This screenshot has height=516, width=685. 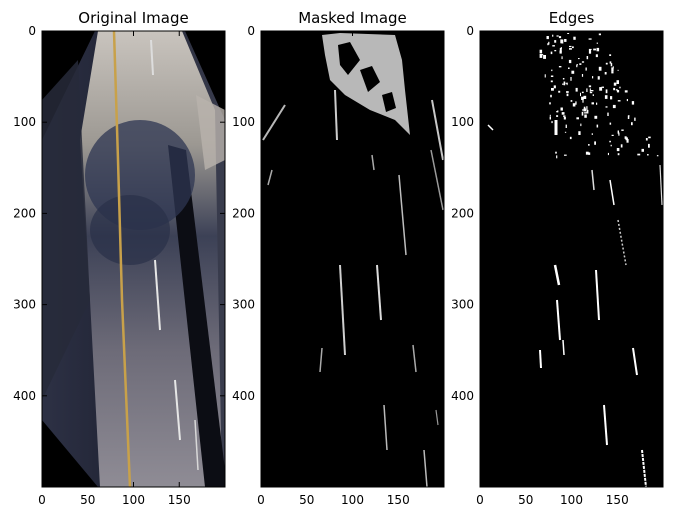 I want to click on original-title: Original Image, so click(x=133, y=18).